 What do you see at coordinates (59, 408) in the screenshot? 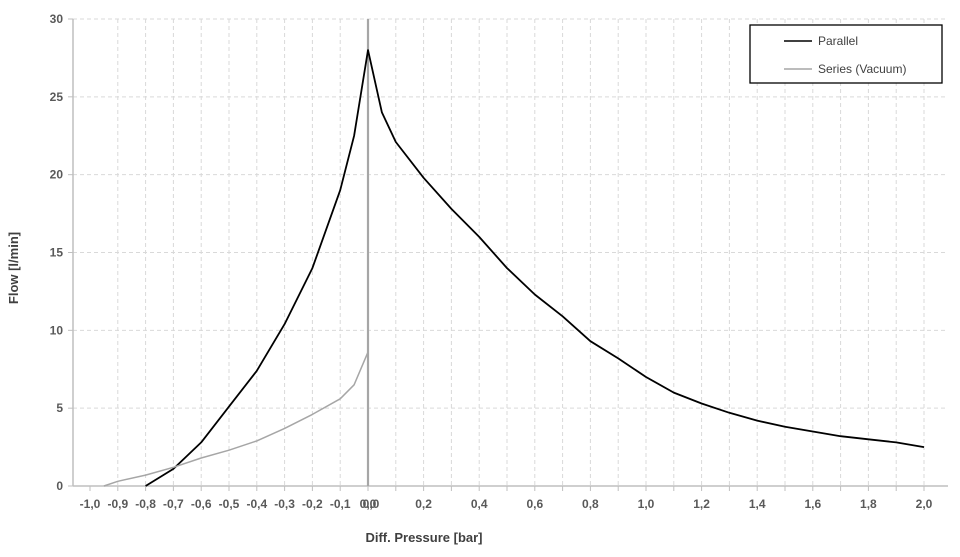
I see `y-tick-label: 5` at bounding box center [59, 408].